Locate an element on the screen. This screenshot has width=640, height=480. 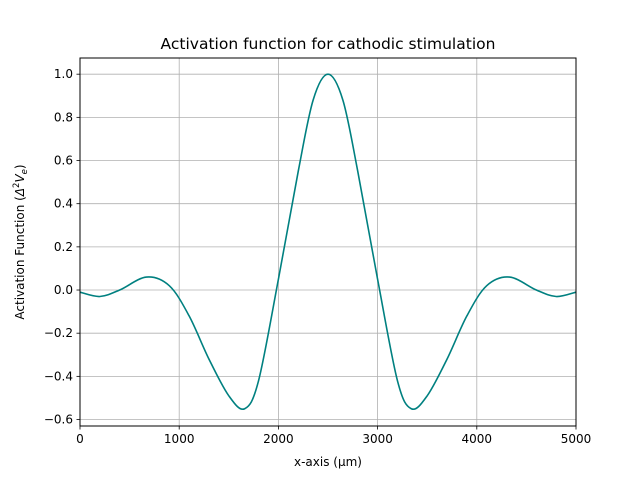
y-axis-label-suffix: ) is located at coordinates (20, 166).